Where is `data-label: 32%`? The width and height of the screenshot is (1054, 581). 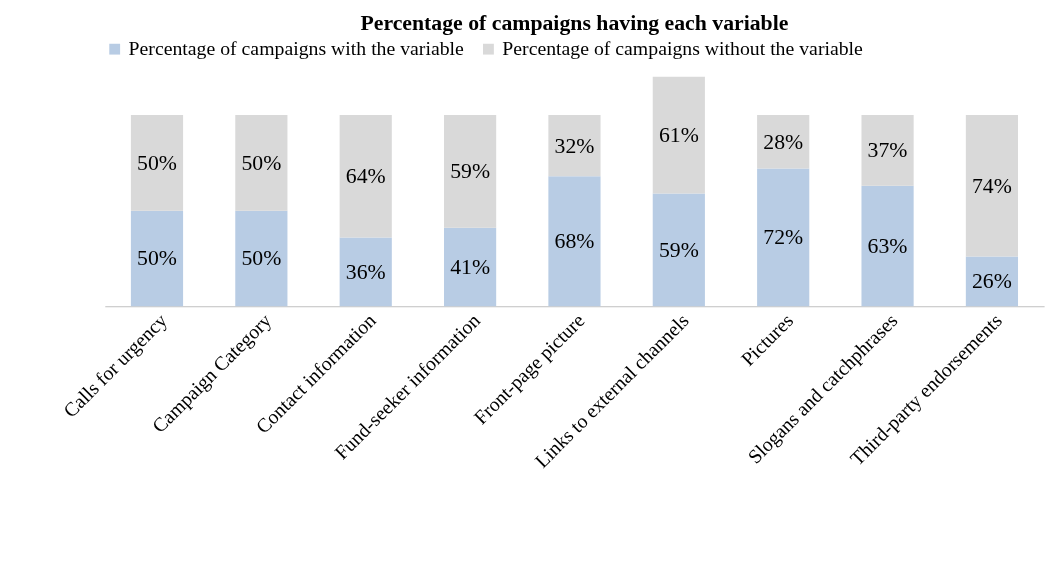
data-label: 32% is located at coordinates (574, 145).